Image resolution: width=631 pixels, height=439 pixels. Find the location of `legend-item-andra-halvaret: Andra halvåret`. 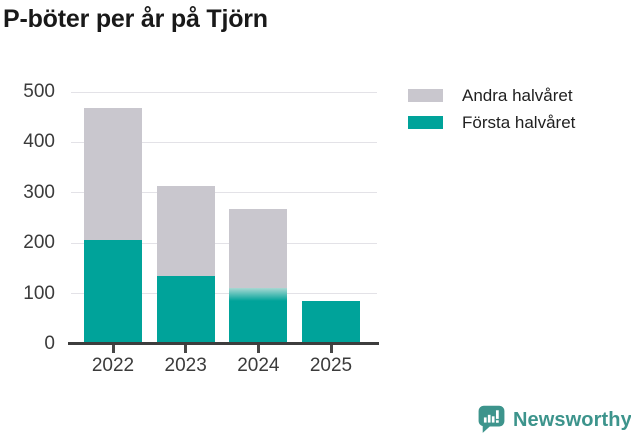

legend-item-andra-halvaret: Andra halvåret is located at coordinates (491, 95).